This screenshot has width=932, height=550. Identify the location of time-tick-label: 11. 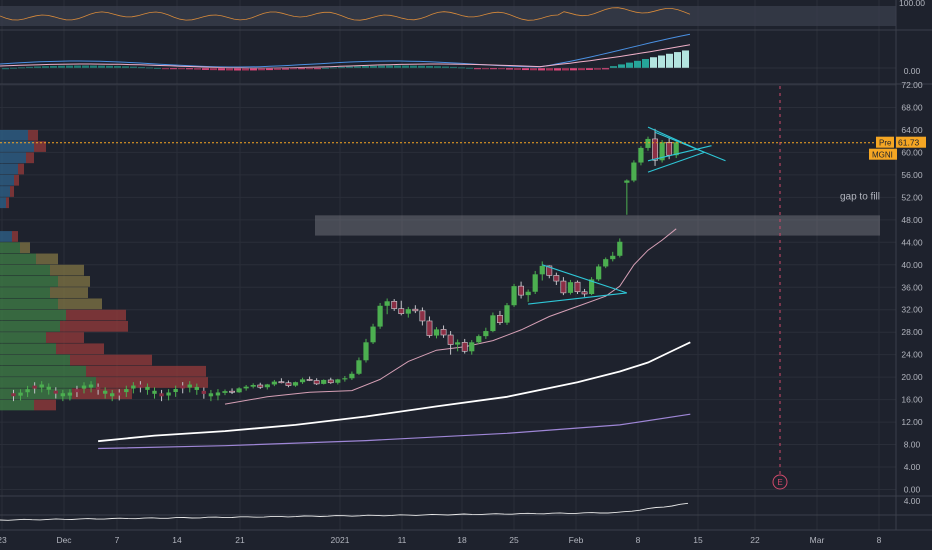
(402, 540).